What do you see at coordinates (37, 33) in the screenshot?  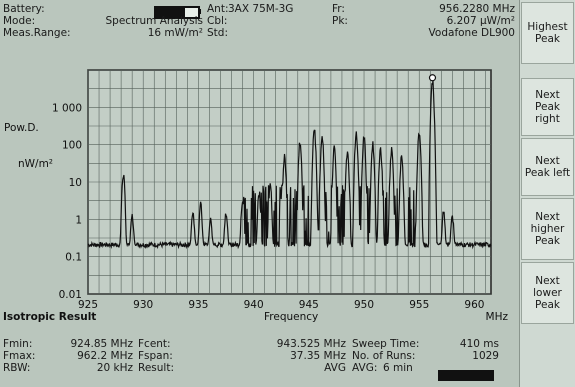 I see `range-label: Meas.Range:` at bounding box center [37, 33].